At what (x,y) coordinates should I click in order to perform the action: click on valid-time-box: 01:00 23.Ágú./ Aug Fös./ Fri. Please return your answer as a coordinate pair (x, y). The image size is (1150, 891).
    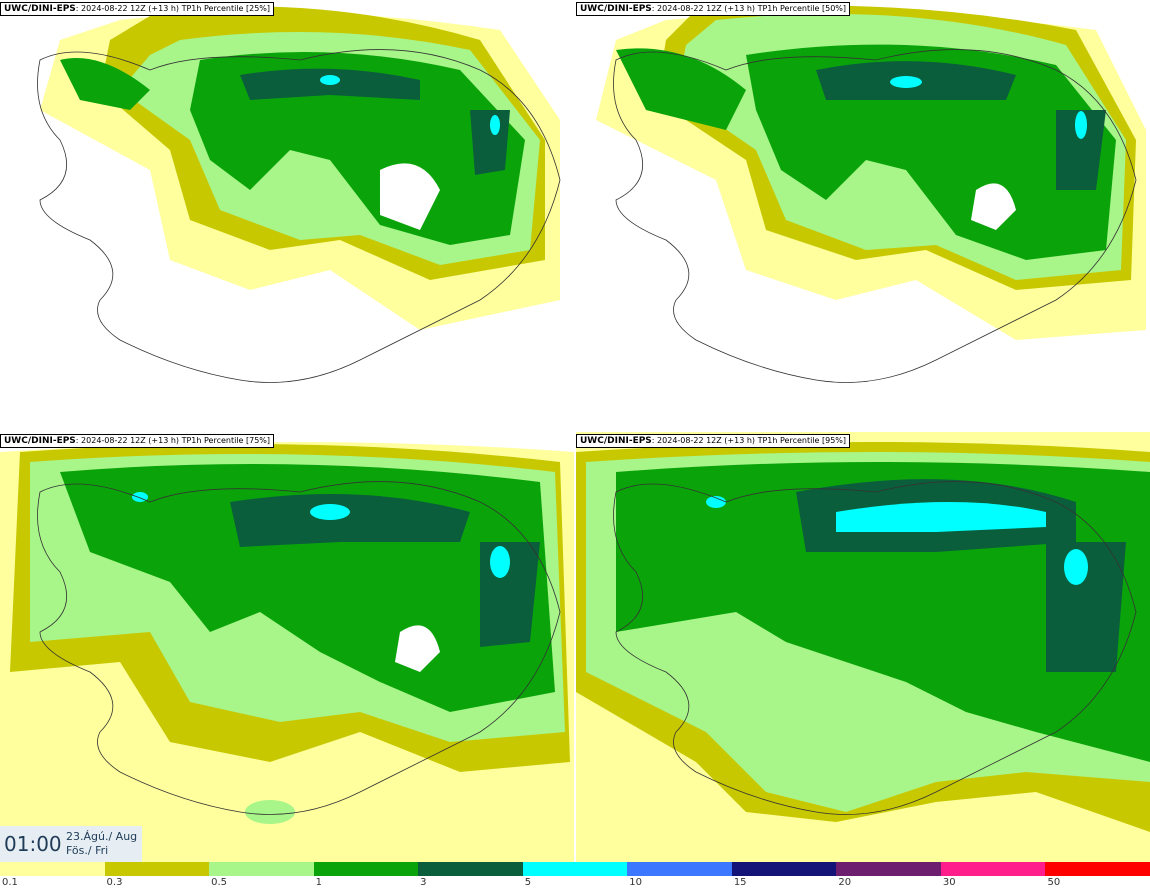
    Looking at the image, I should click on (71, 844).